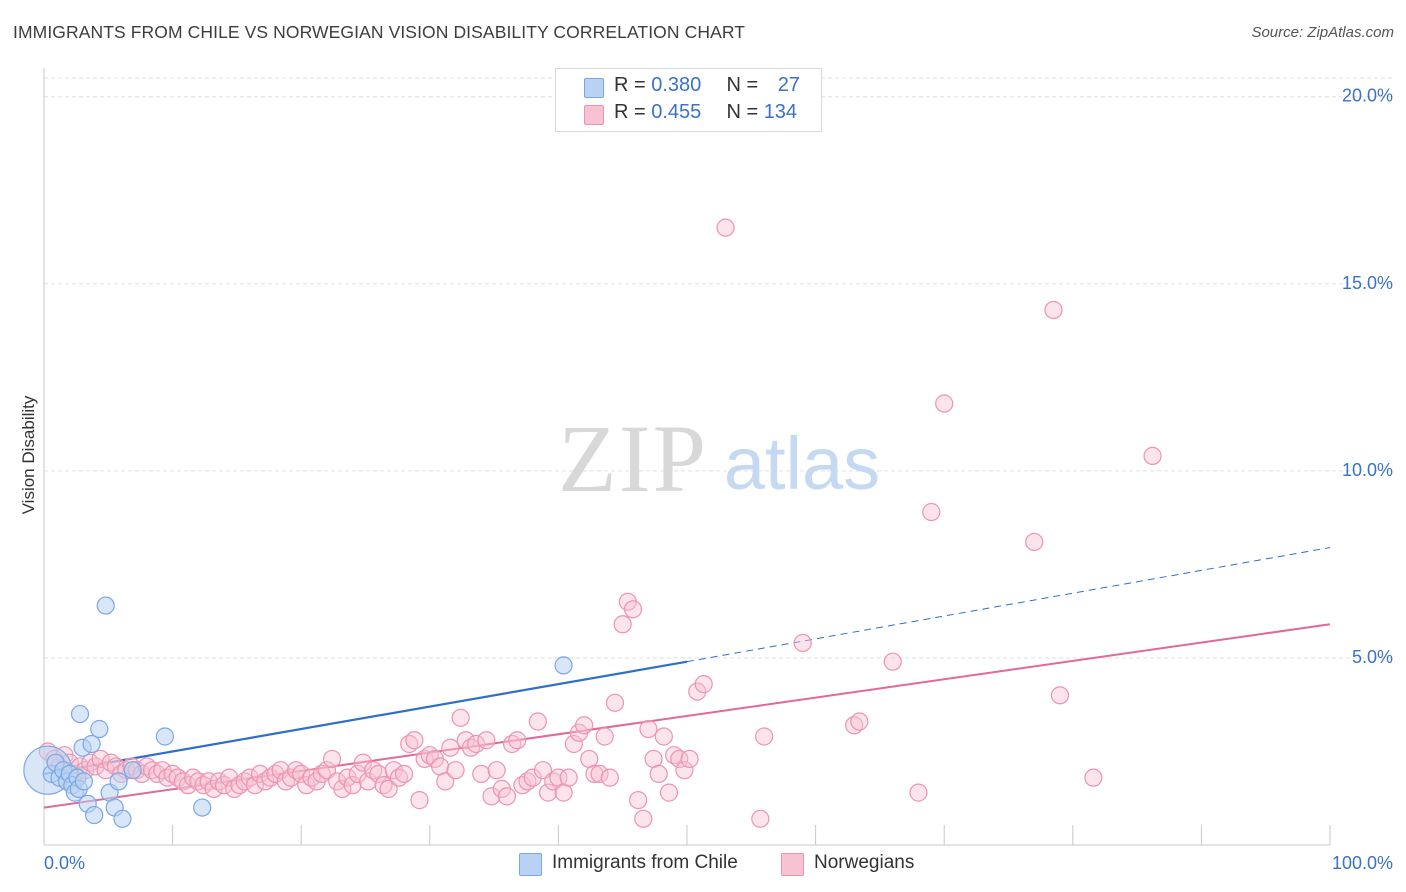 The image size is (1406, 892). I want to click on legend-n-value: 134, so click(780, 112).